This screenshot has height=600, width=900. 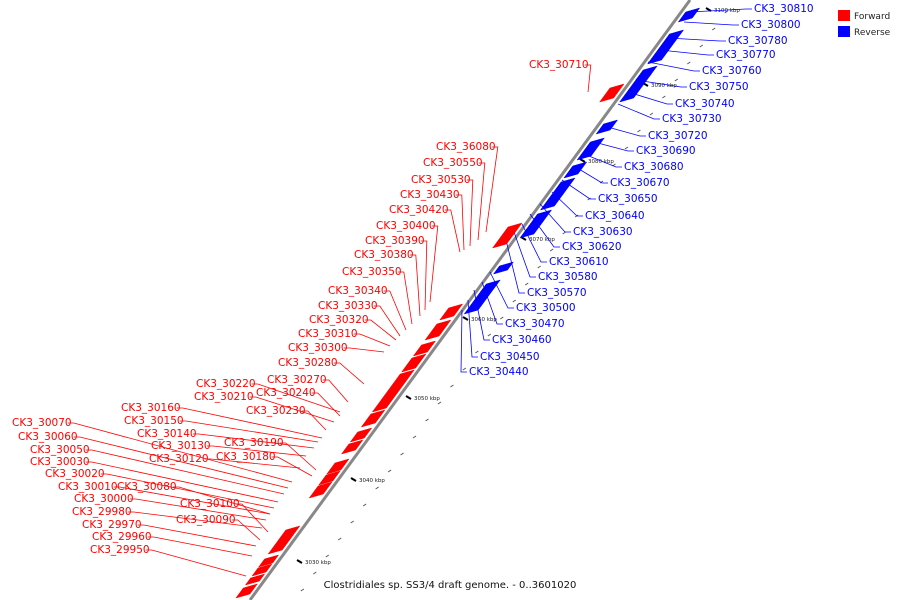 I want to click on reverse-gene-label: CK3_30620, so click(x=592, y=247).